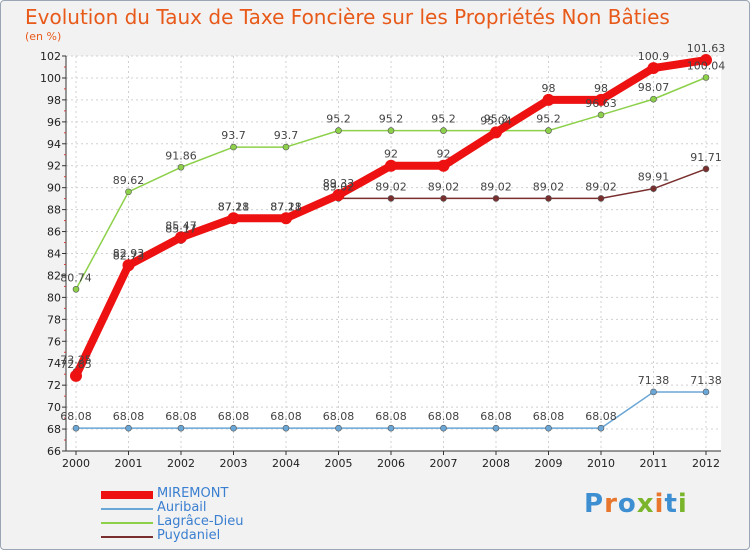  Describe the element at coordinates (286, 428) in the screenshot. I see `point-auribail-2004` at that location.